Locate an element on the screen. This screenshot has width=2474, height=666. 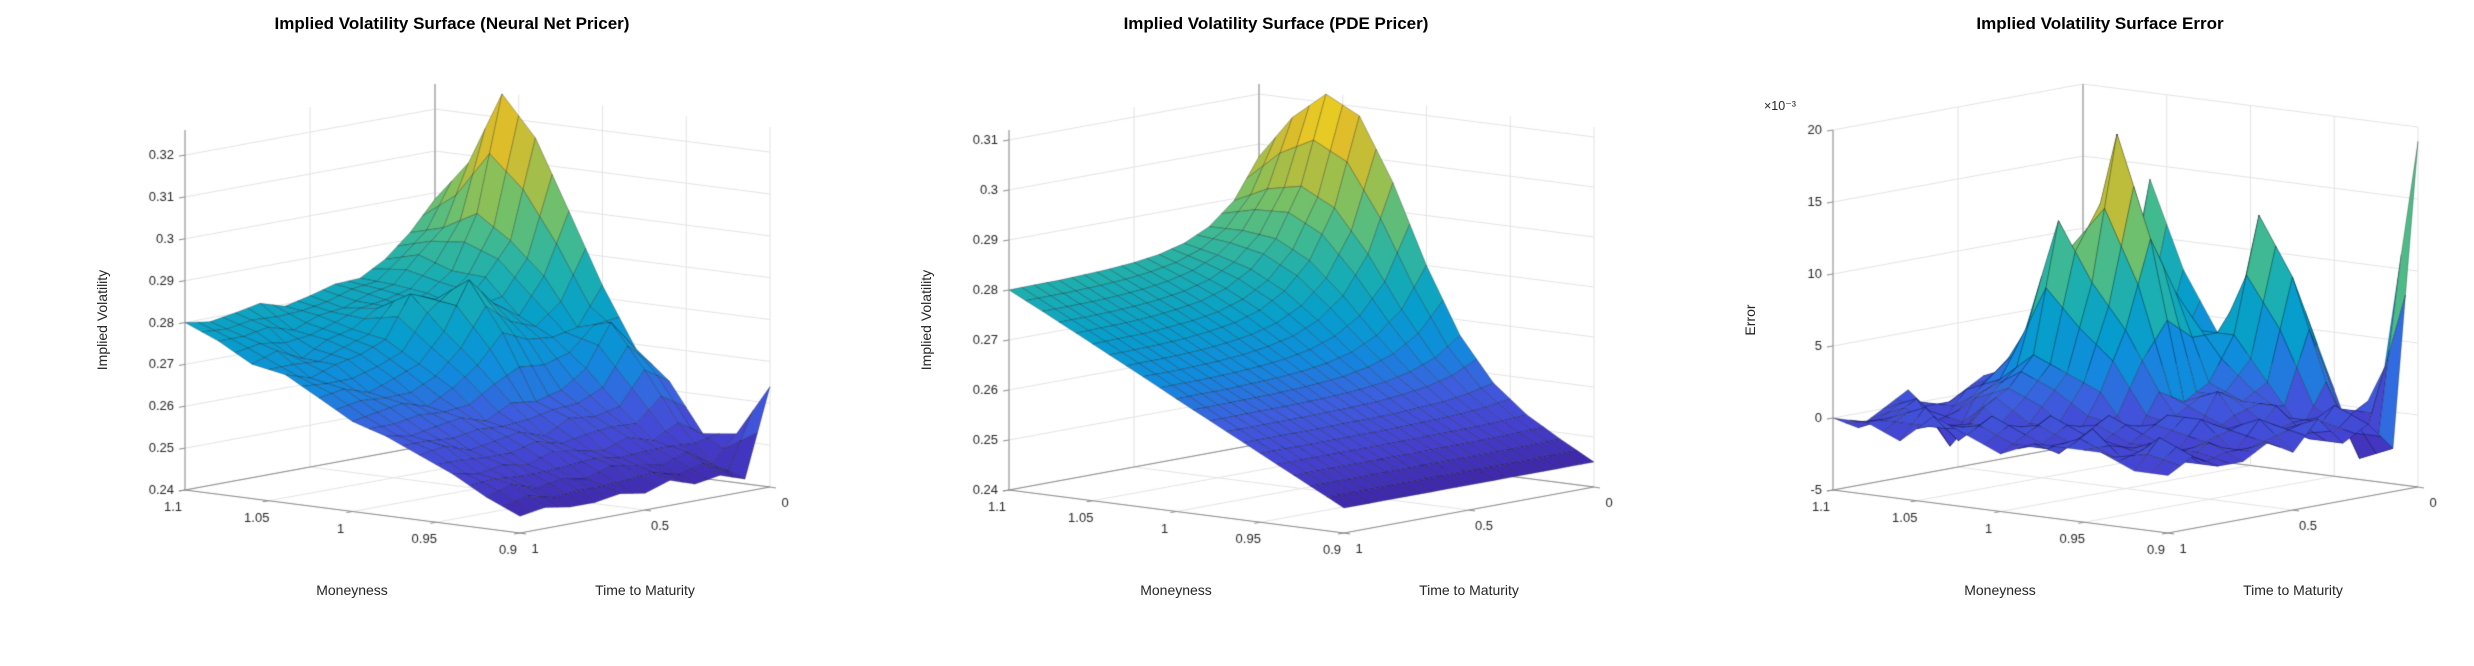
z-axis-multiplier-error: ×10⁻³ is located at coordinates (1780, 106).